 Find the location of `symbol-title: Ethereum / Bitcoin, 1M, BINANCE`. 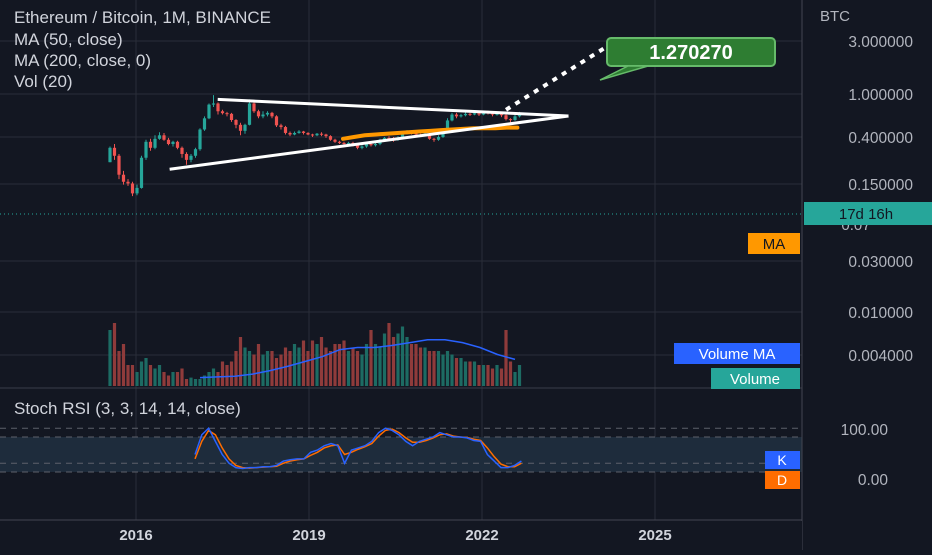

symbol-title: Ethereum / Bitcoin, 1M, BINANCE is located at coordinates (142, 17).